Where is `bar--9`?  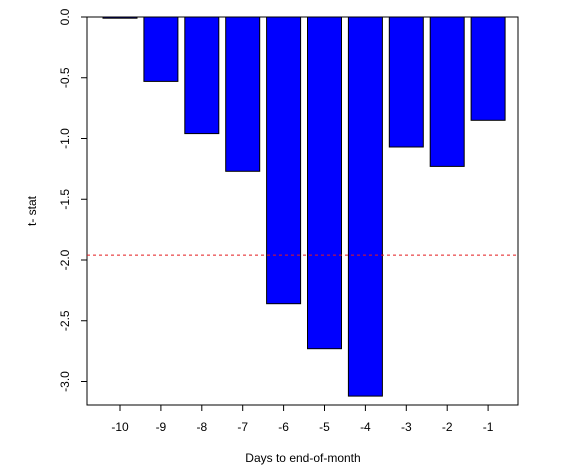 bar--9 is located at coordinates (161, 49).